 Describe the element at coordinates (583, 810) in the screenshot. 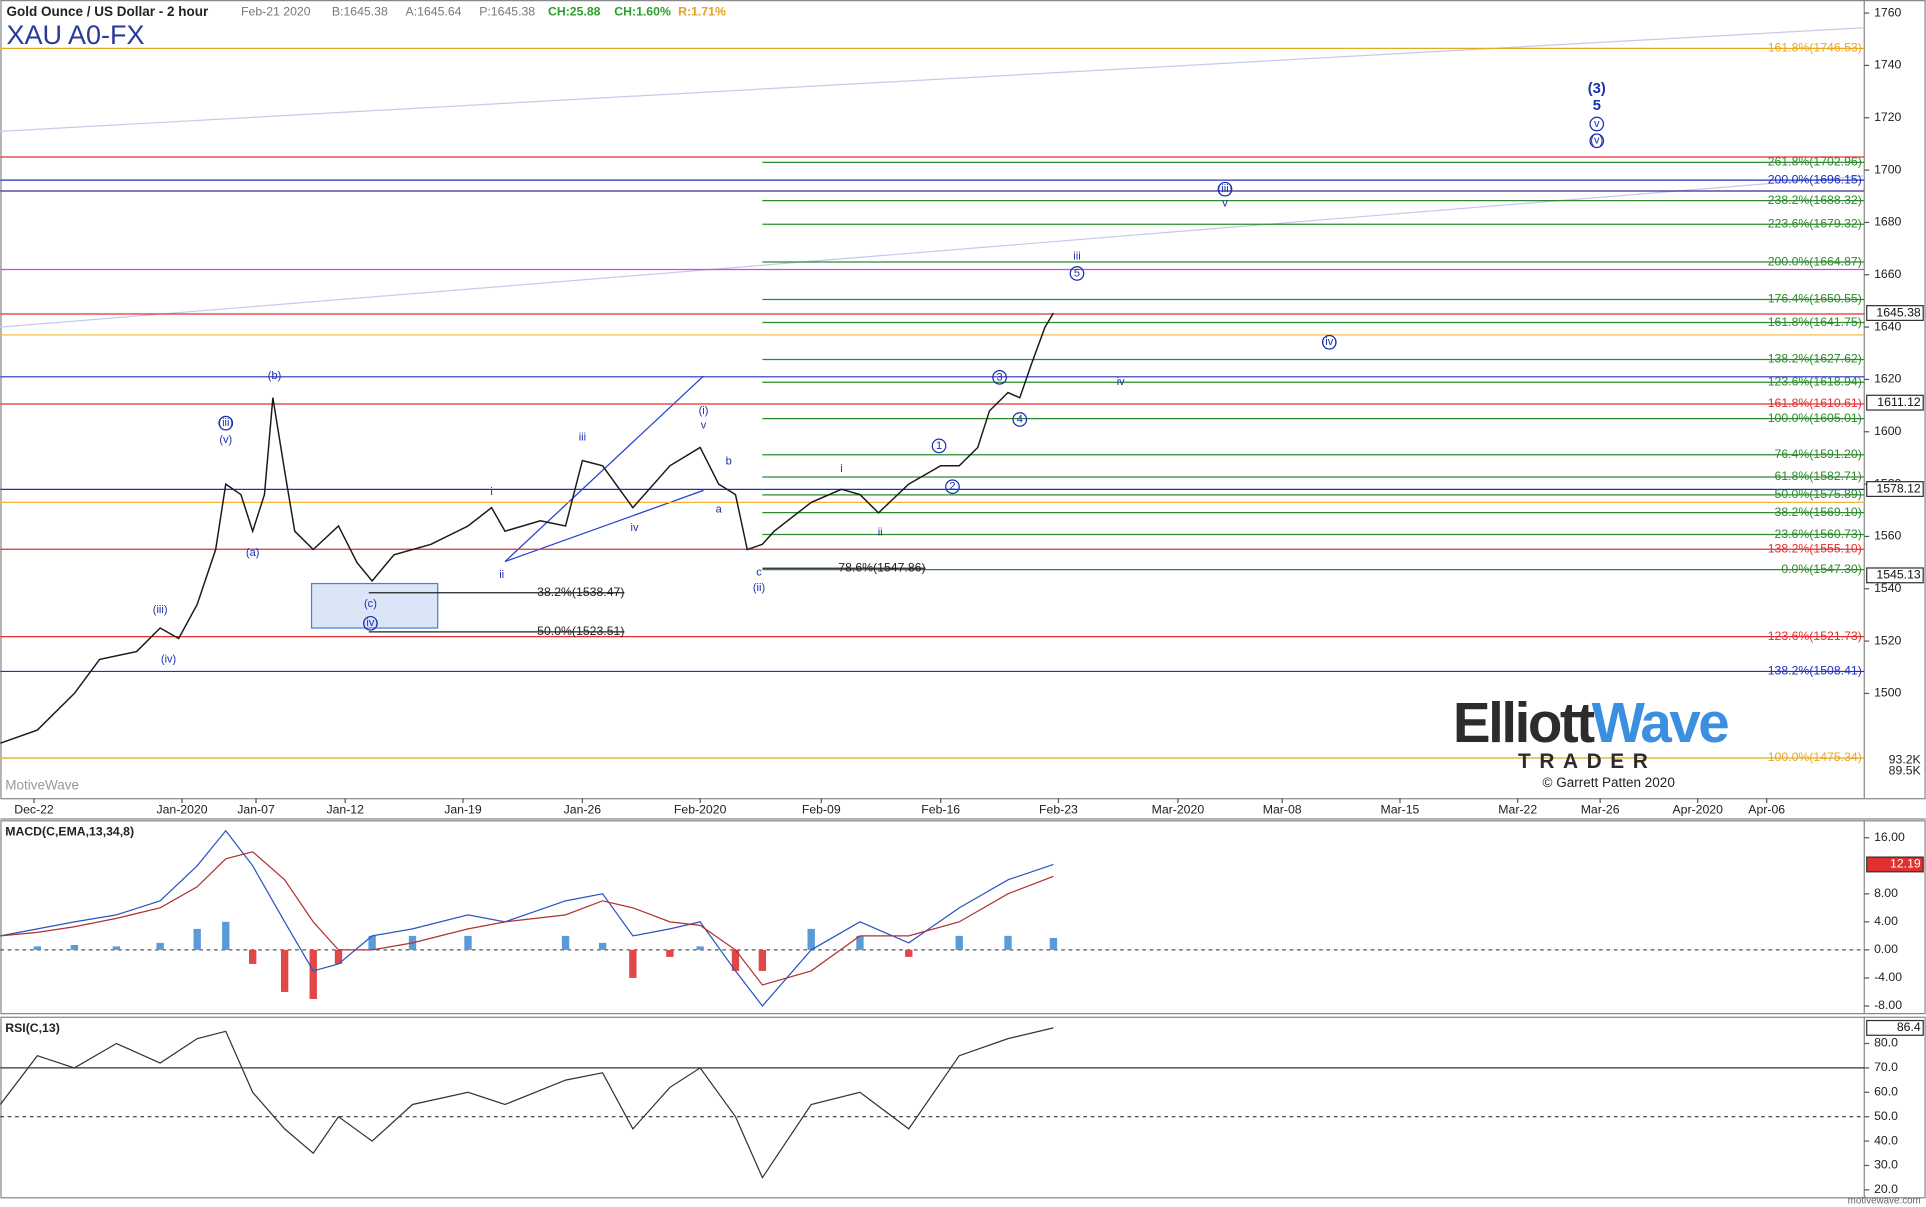

I see `x-tick-label: Jan-26` at that location.